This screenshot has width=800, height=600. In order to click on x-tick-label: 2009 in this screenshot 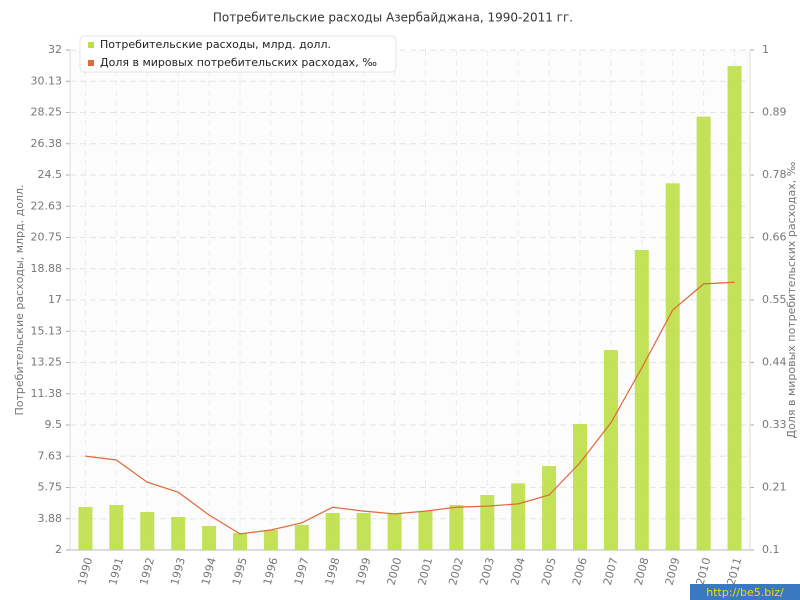, I will do `click(673, 571)`.